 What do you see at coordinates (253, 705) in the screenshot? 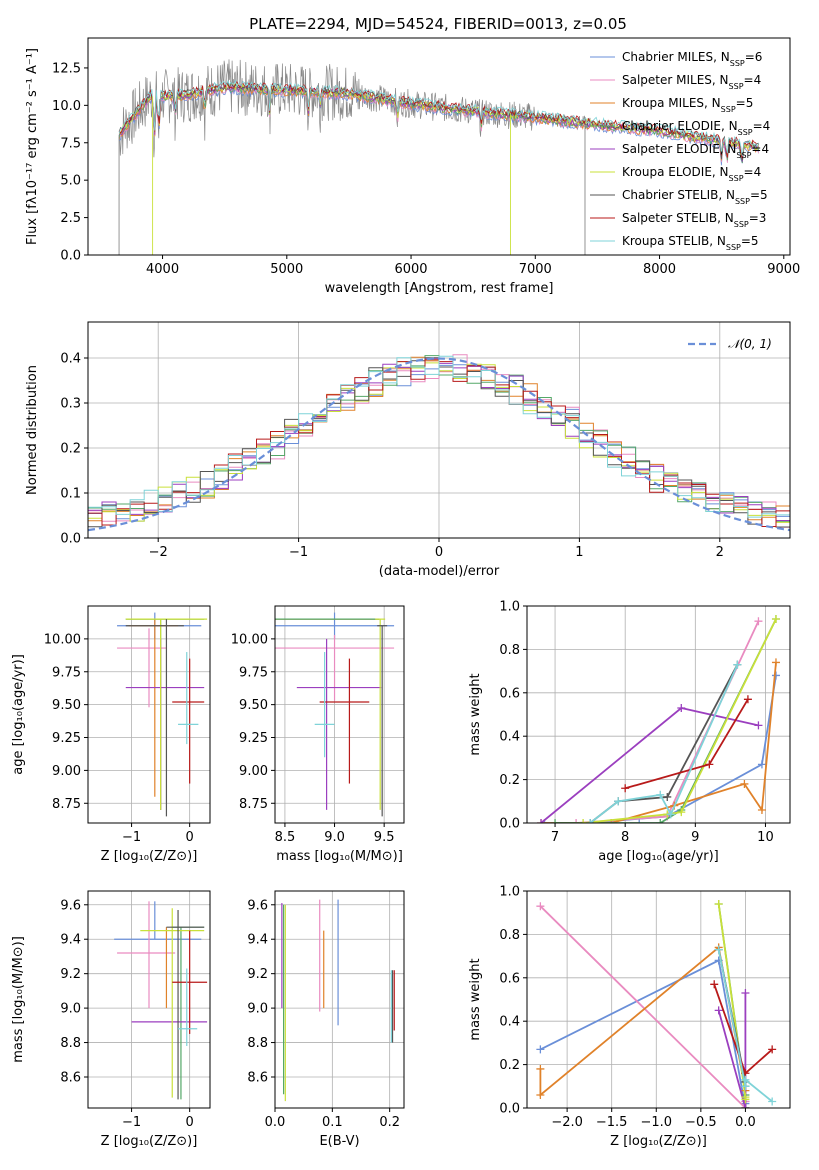
I see `y-tick-label: 9.50` at bounding box center [253, 705].